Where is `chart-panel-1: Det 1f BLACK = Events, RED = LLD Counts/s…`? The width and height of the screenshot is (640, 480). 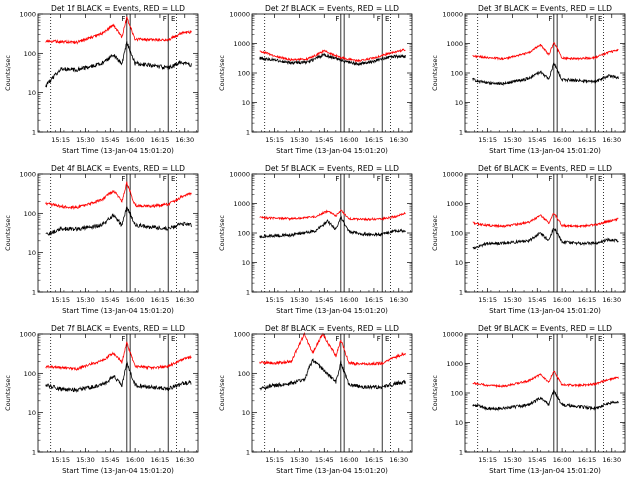
chart-panel-1: Det 1f BLACK = Events, RED = LLD Counts/s… is located at coordinates (101, 79).